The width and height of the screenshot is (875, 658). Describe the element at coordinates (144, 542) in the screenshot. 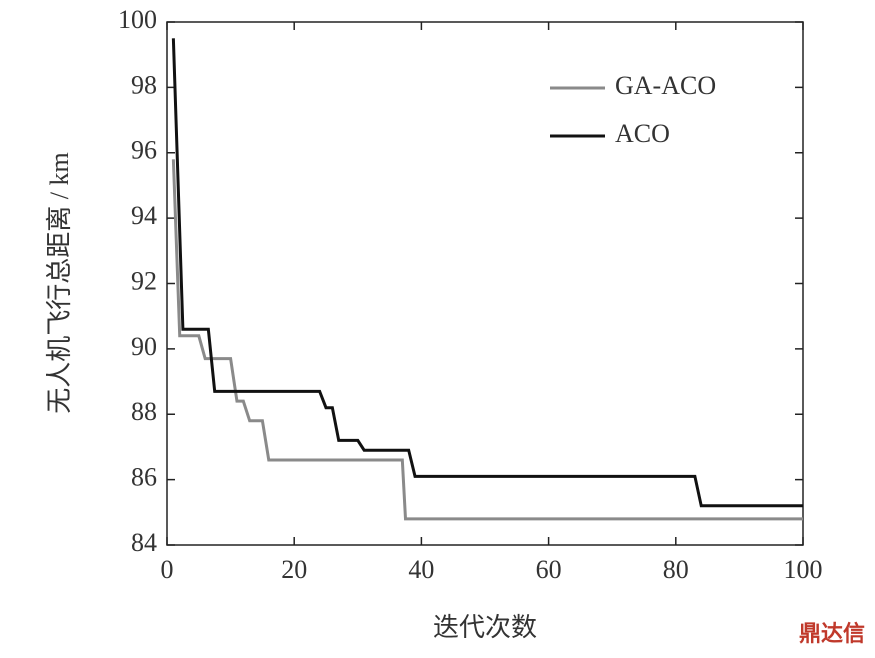

I see `y-tick-label: 84` at that location.